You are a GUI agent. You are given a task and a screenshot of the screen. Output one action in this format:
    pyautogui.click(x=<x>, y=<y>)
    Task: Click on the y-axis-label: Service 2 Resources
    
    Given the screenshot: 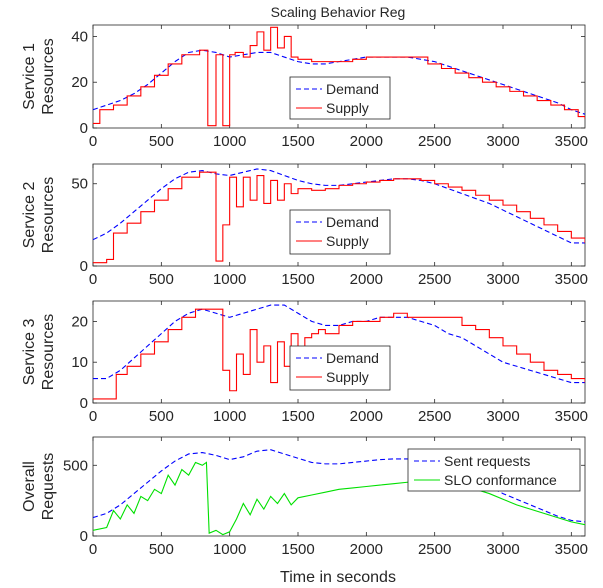 What is the action you would take?
    pyautogui.click(x=39, y=215)
    